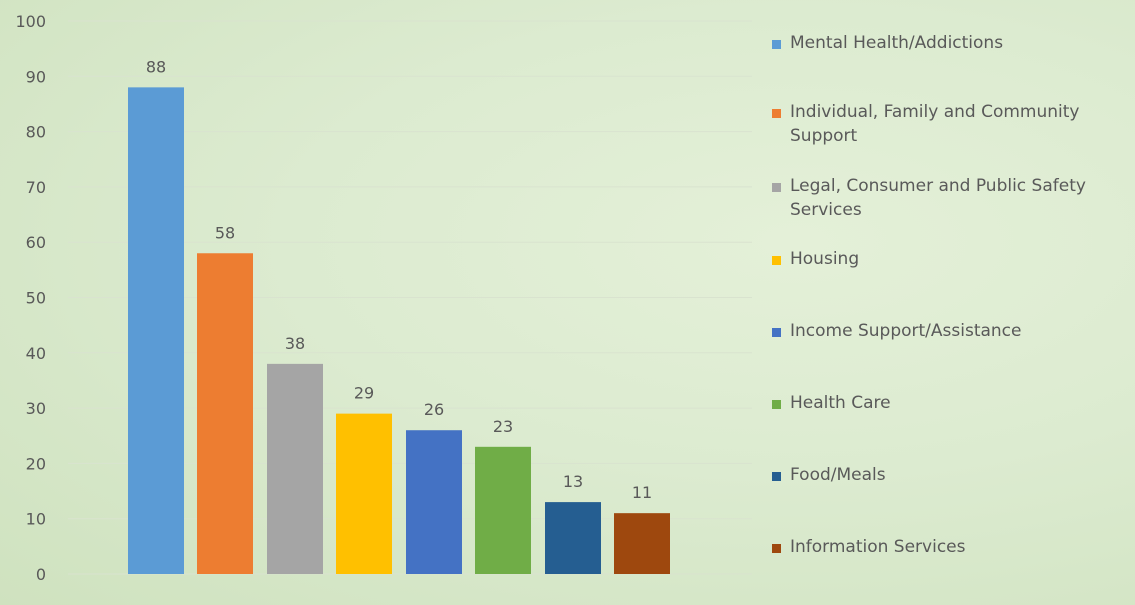 This screenshot has width=1135, height=605. What do you see at coordinates (897, 43) in the screenshot?
I see `legend-label: Mental Health/Addictions` at bounding box center [897, 43].